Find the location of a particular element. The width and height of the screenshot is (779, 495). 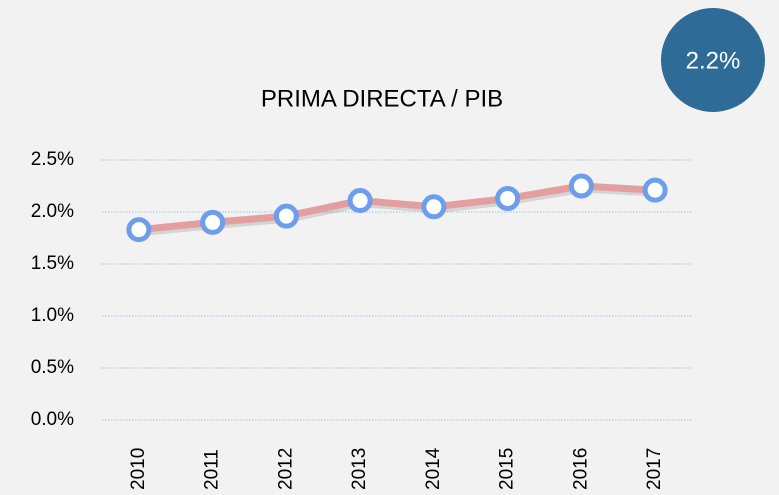

x-tick-label: 2015 is located at coordinates (507, 469).